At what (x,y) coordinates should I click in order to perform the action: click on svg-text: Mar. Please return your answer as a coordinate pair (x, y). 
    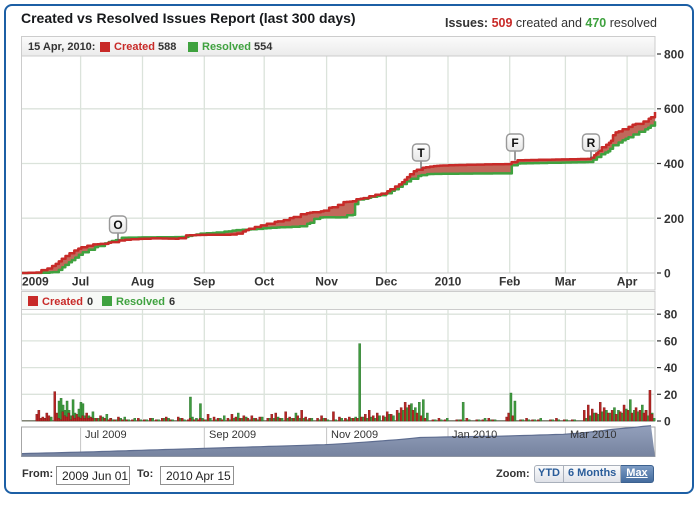
    Looking at the image, I should click on (566, 282).